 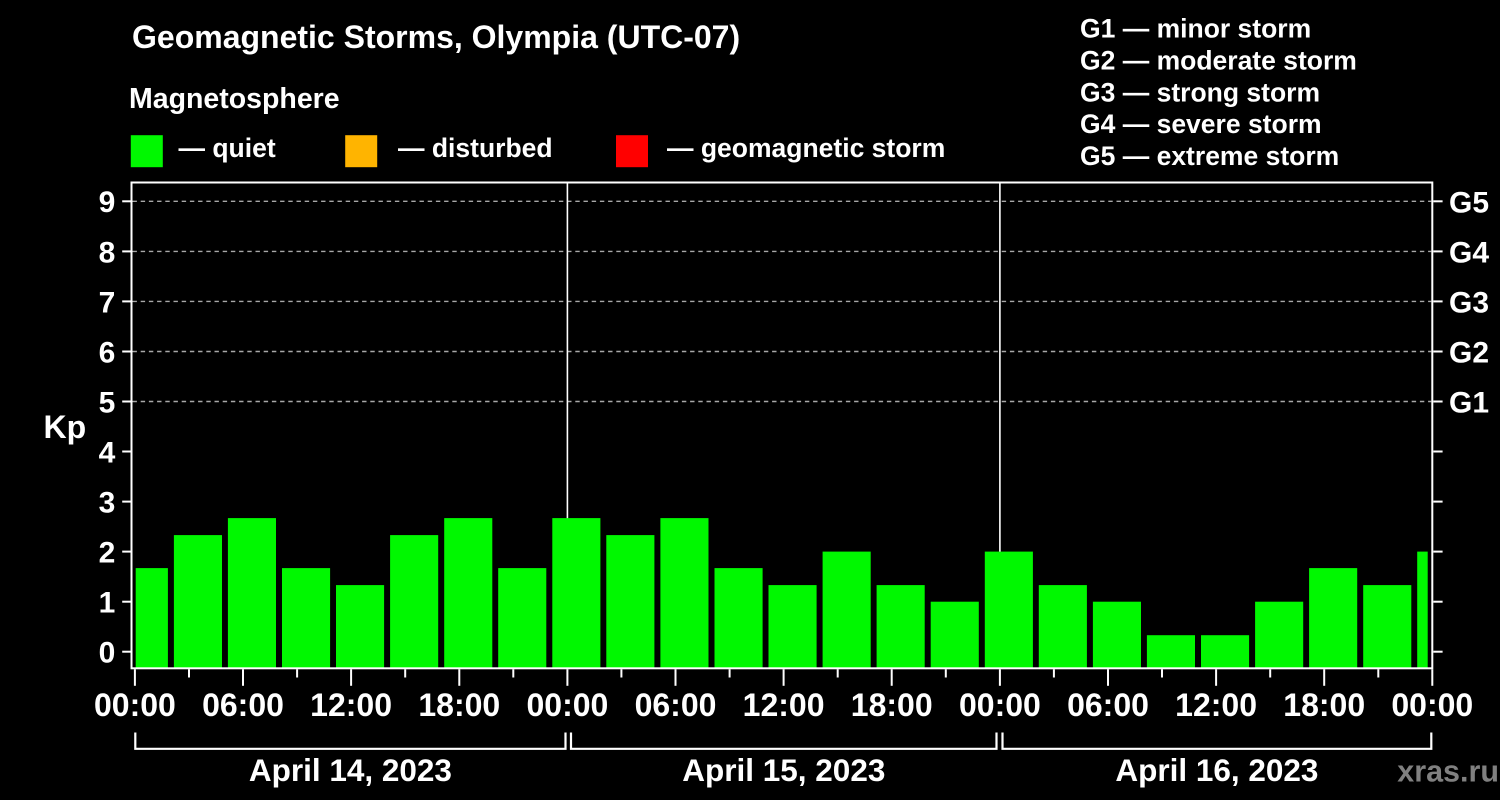 What do you see at coordinates (227, 148) in the screenshot?
I see `svg-text: — quiet` at bounding box center [227, 148].